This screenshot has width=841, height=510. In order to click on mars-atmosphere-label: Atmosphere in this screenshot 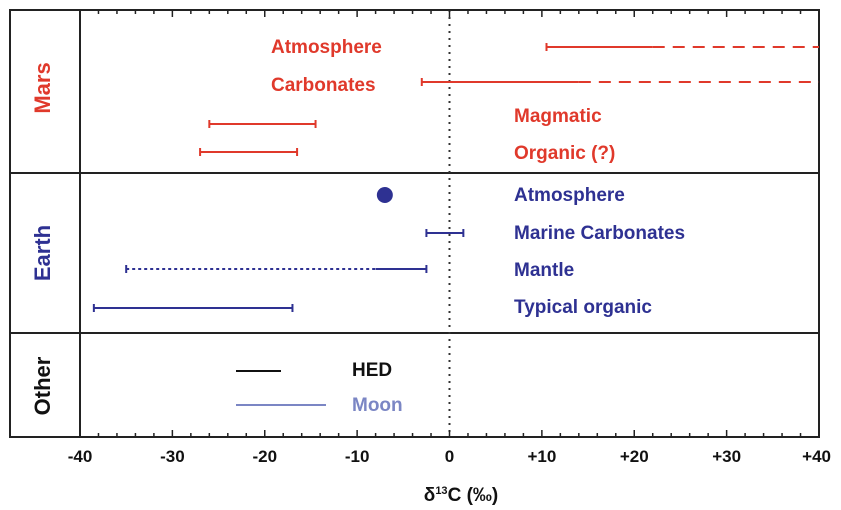, I will do `click(326, 47)`.